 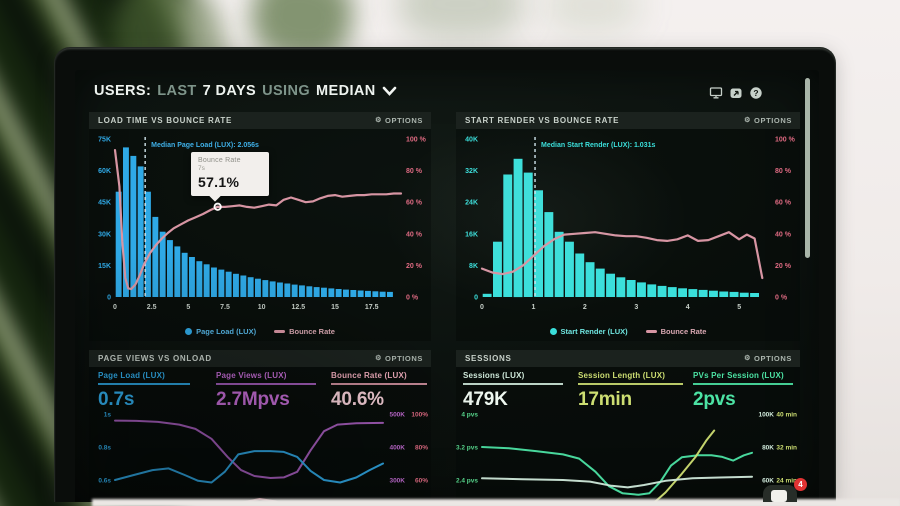 I want to click on svg-text: 17.5, so click(x=372, y=307).